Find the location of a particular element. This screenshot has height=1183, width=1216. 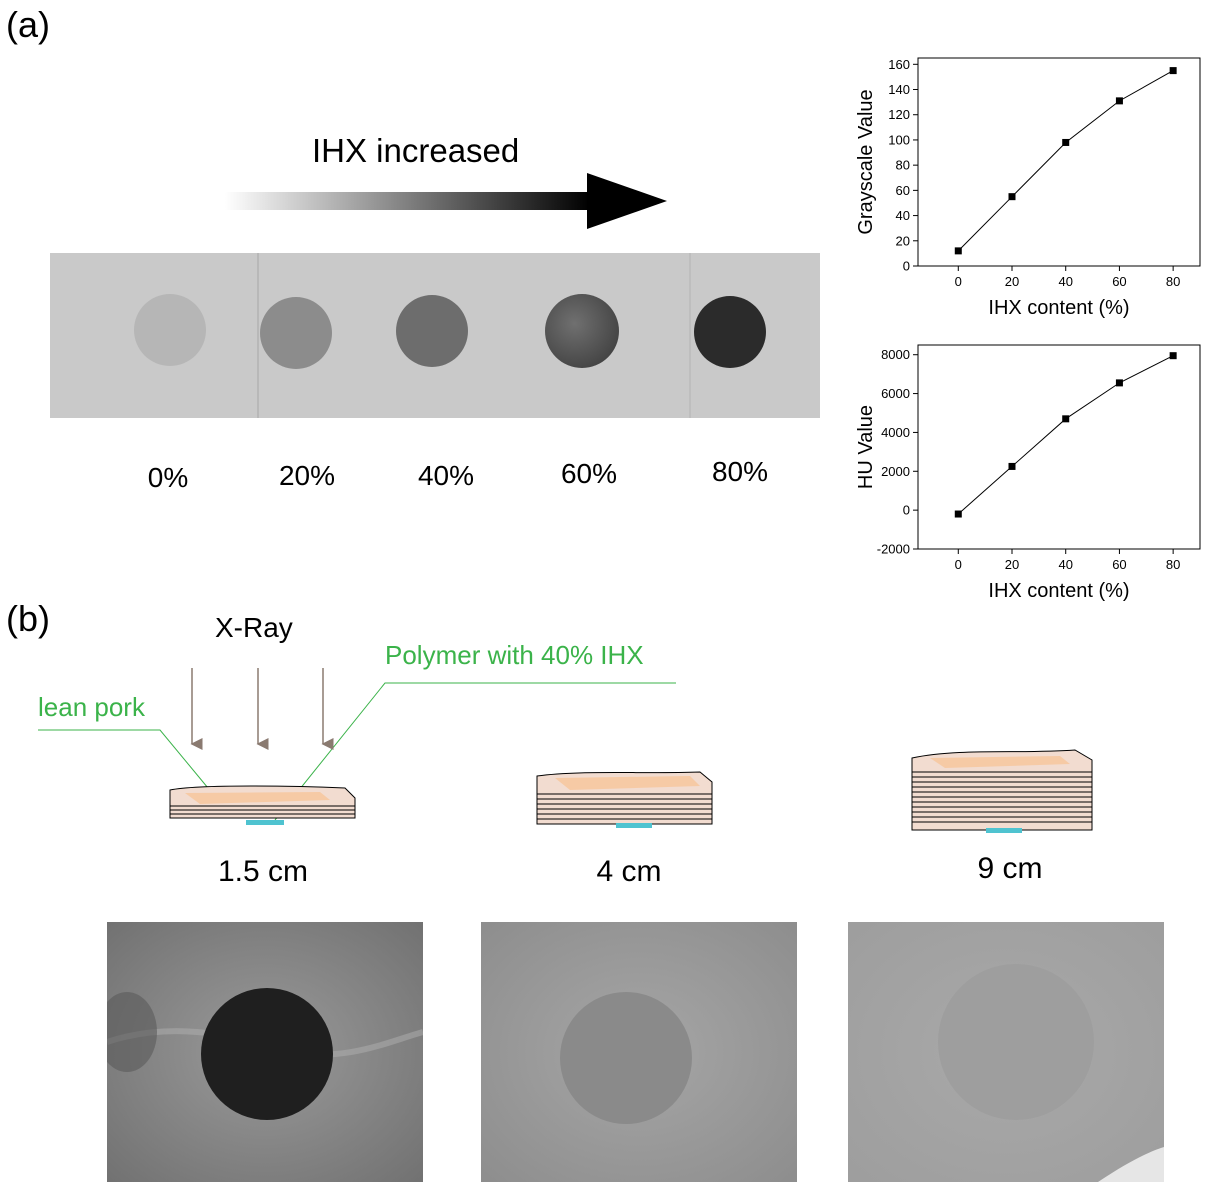

polymer-label: Polymer with 40% IHX is located at coordinates (514, 655).